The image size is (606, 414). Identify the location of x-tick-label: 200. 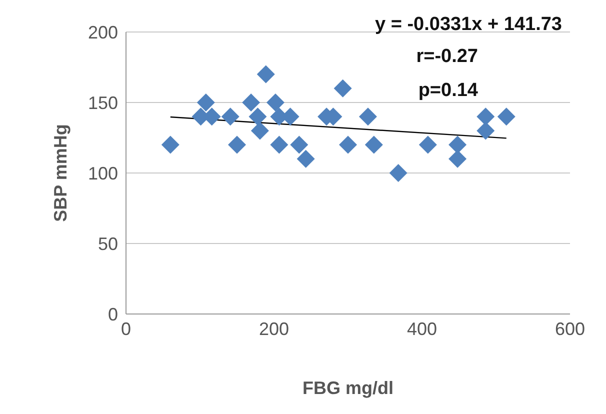
(274, 328).